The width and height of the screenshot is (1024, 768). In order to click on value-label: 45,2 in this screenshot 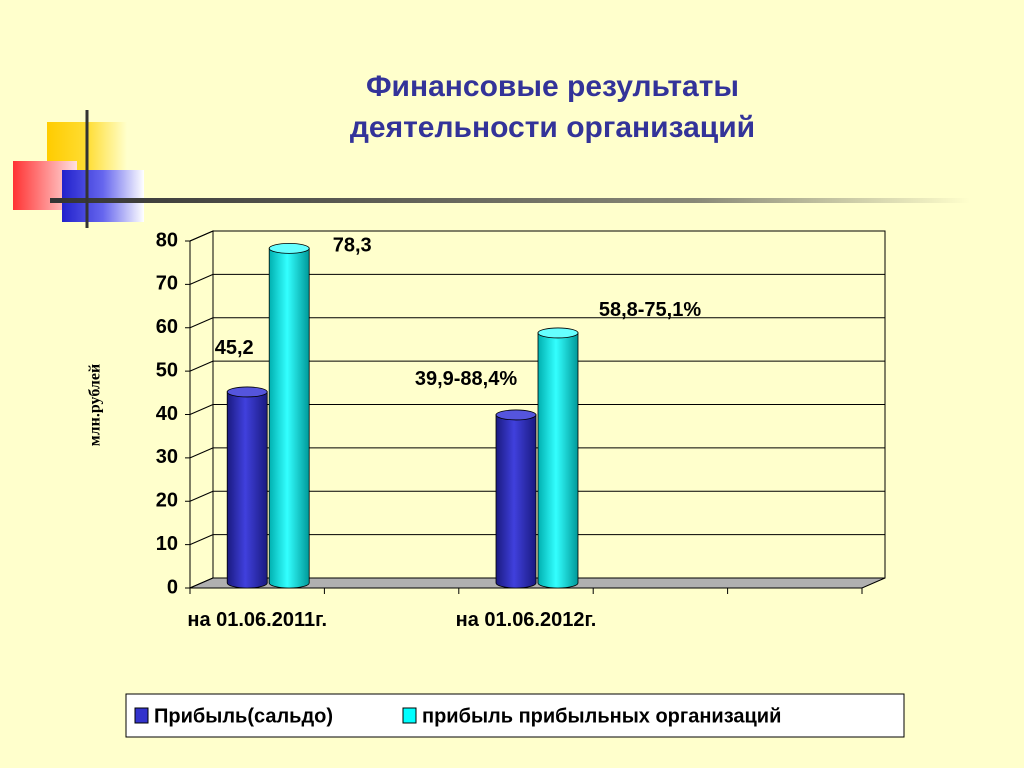, I will do `click(234, 348)`.